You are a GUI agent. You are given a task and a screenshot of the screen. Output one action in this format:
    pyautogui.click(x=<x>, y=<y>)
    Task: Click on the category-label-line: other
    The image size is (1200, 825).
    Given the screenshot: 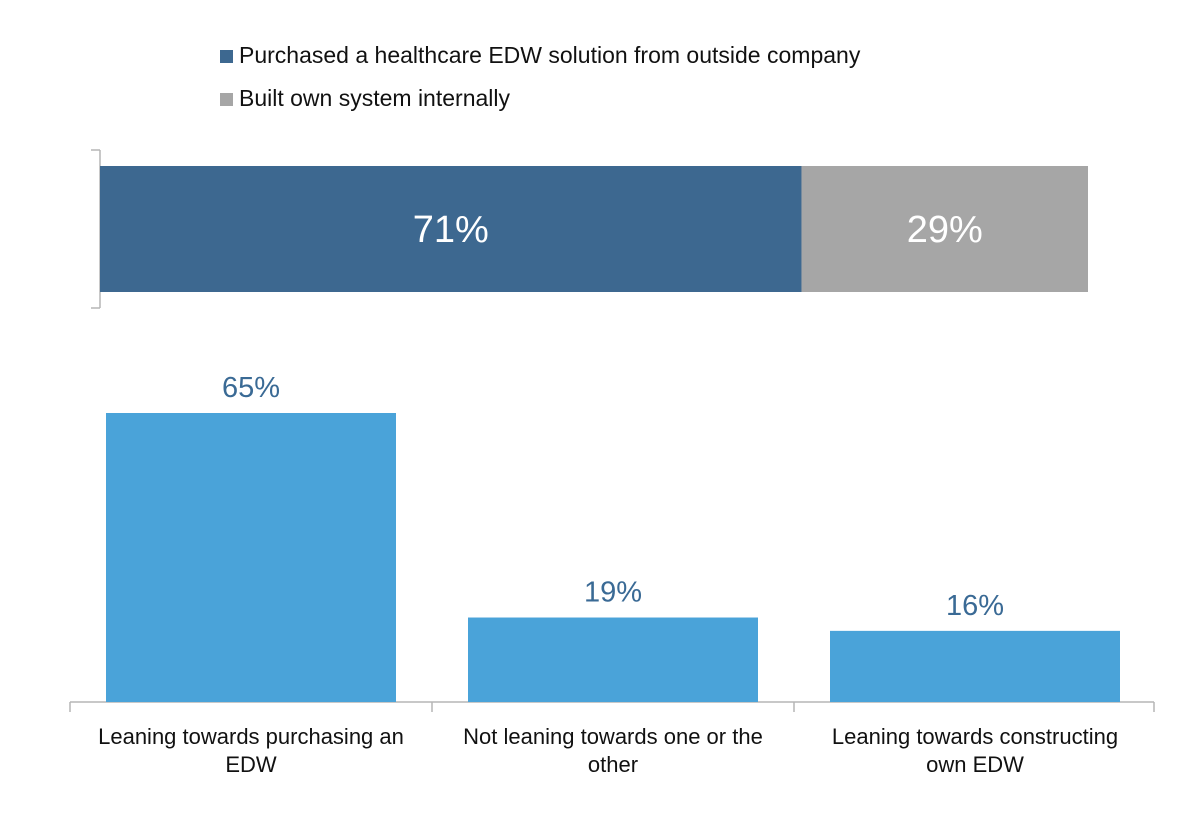 What is the action you would take?
    pyautogui.click(x=613, y=764)
    